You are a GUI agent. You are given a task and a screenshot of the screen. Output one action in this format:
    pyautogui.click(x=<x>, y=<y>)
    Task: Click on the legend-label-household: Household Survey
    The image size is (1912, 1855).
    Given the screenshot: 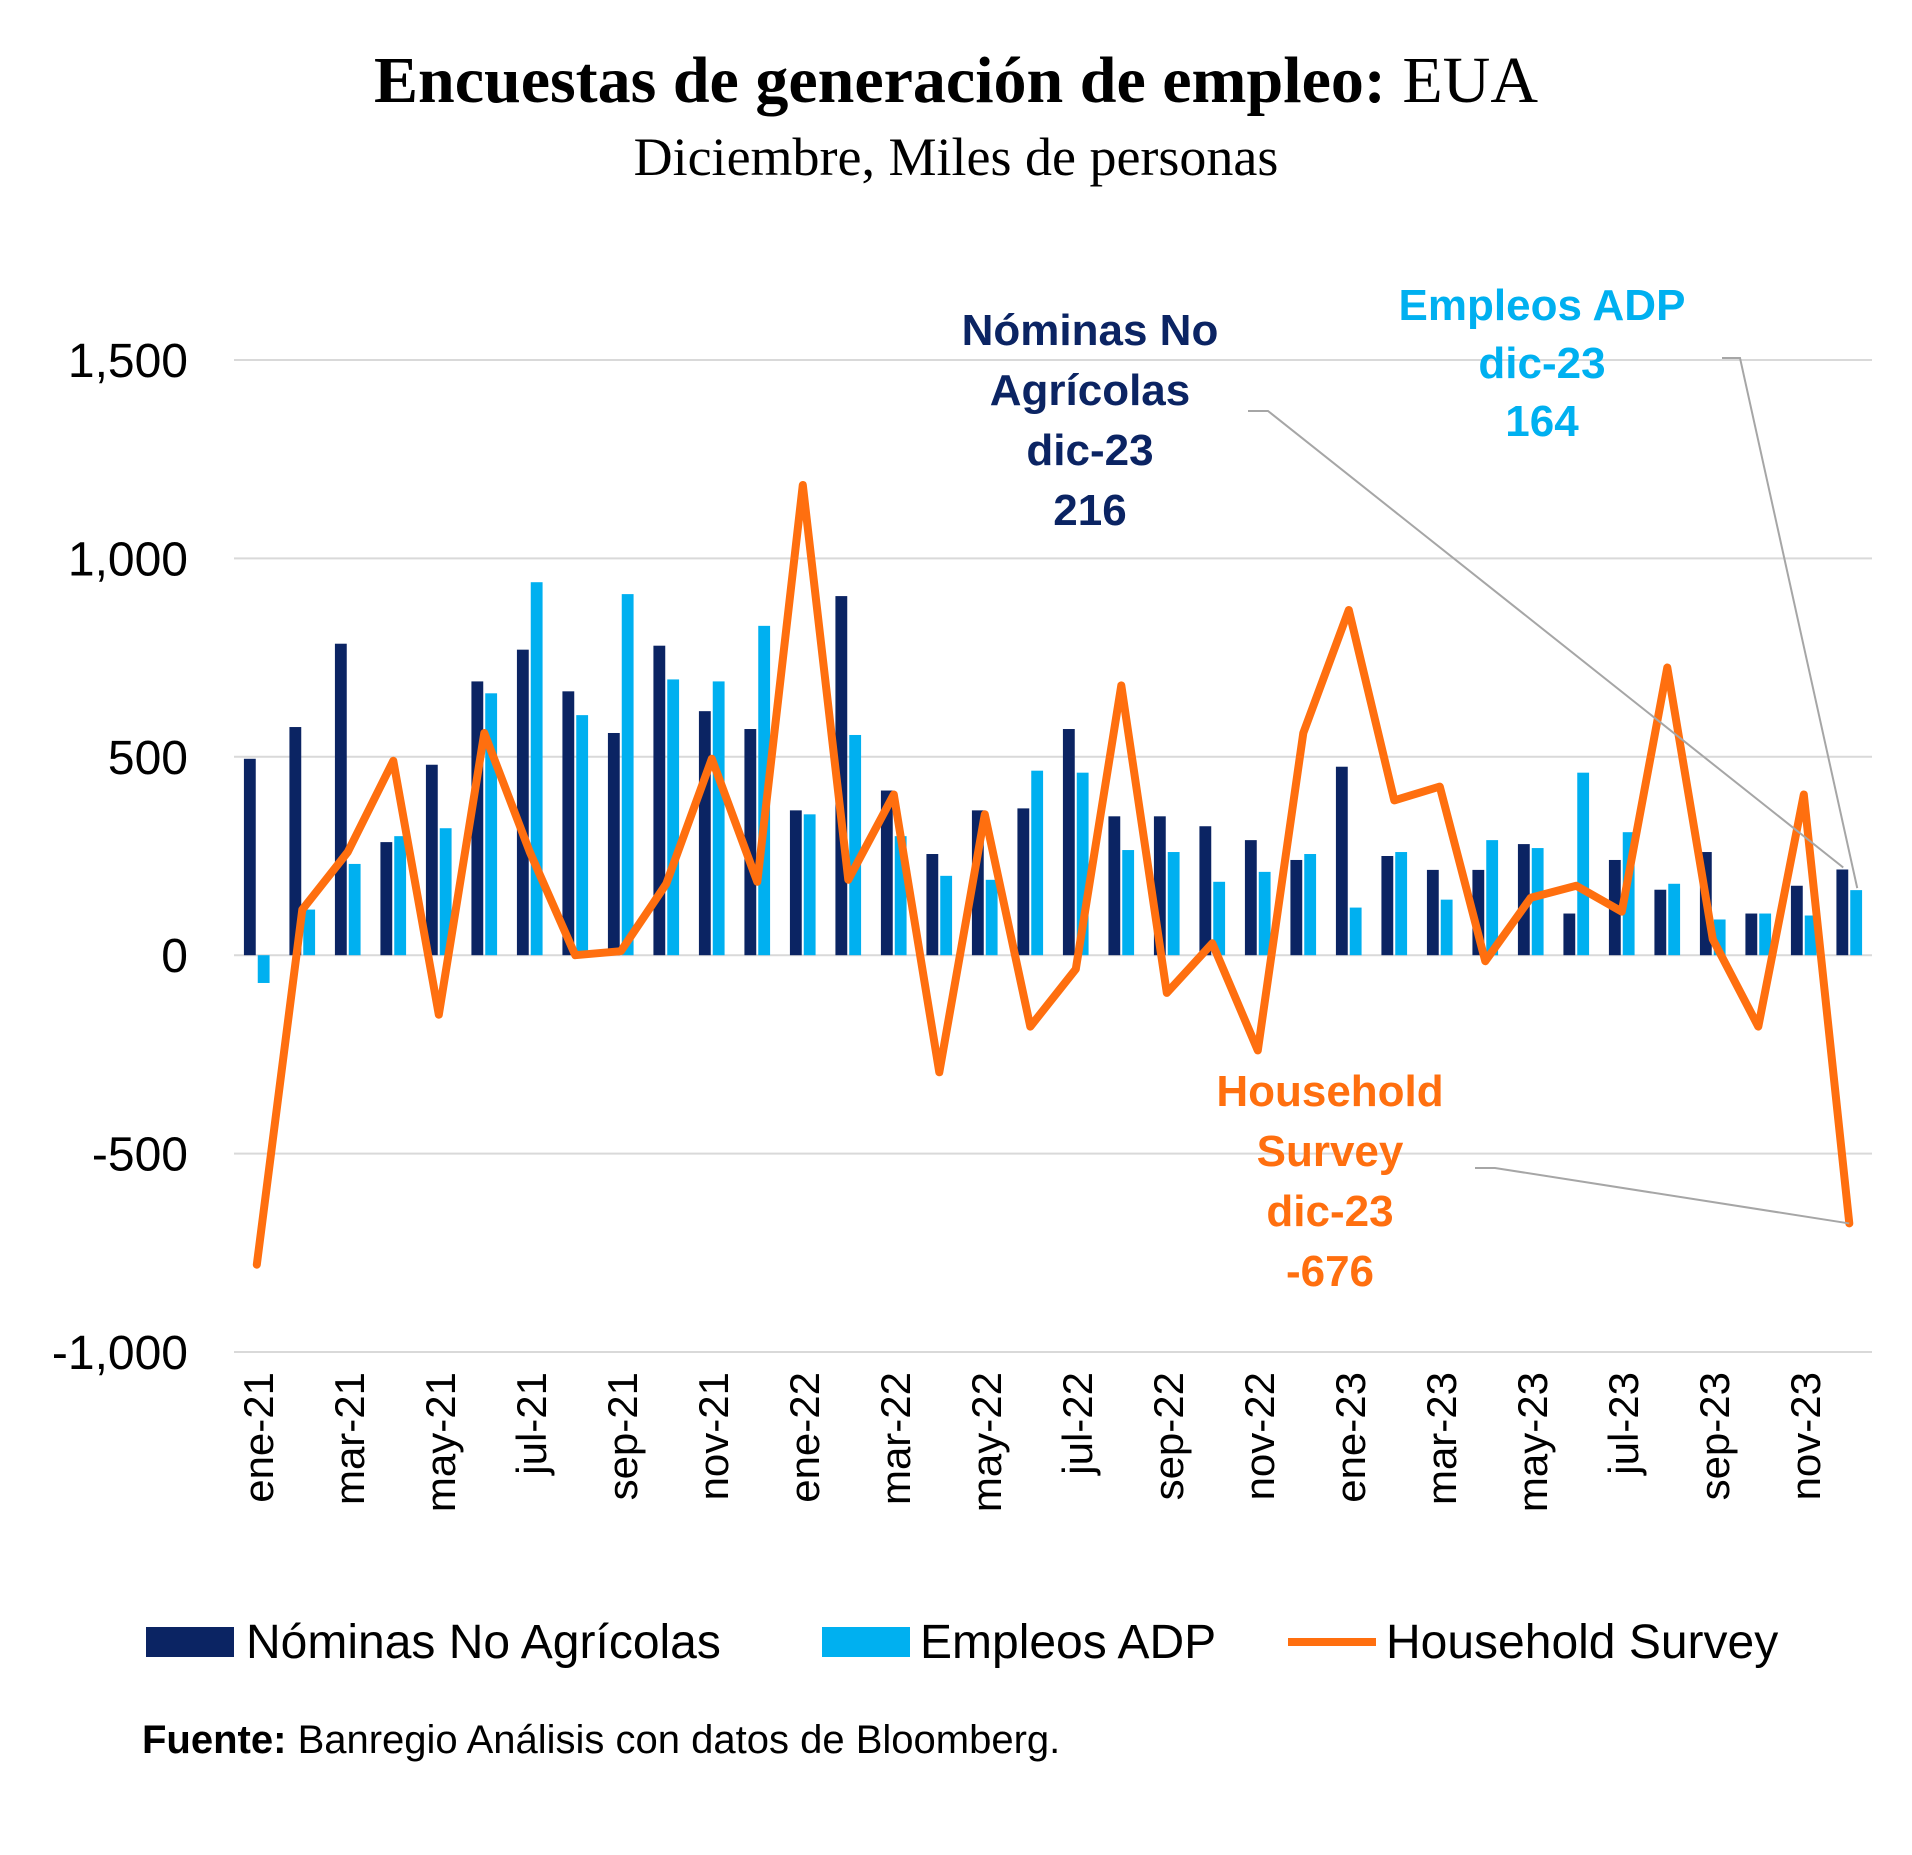 What is the action you would take?
    pyautogui.click(x=1582, y=1642)
    